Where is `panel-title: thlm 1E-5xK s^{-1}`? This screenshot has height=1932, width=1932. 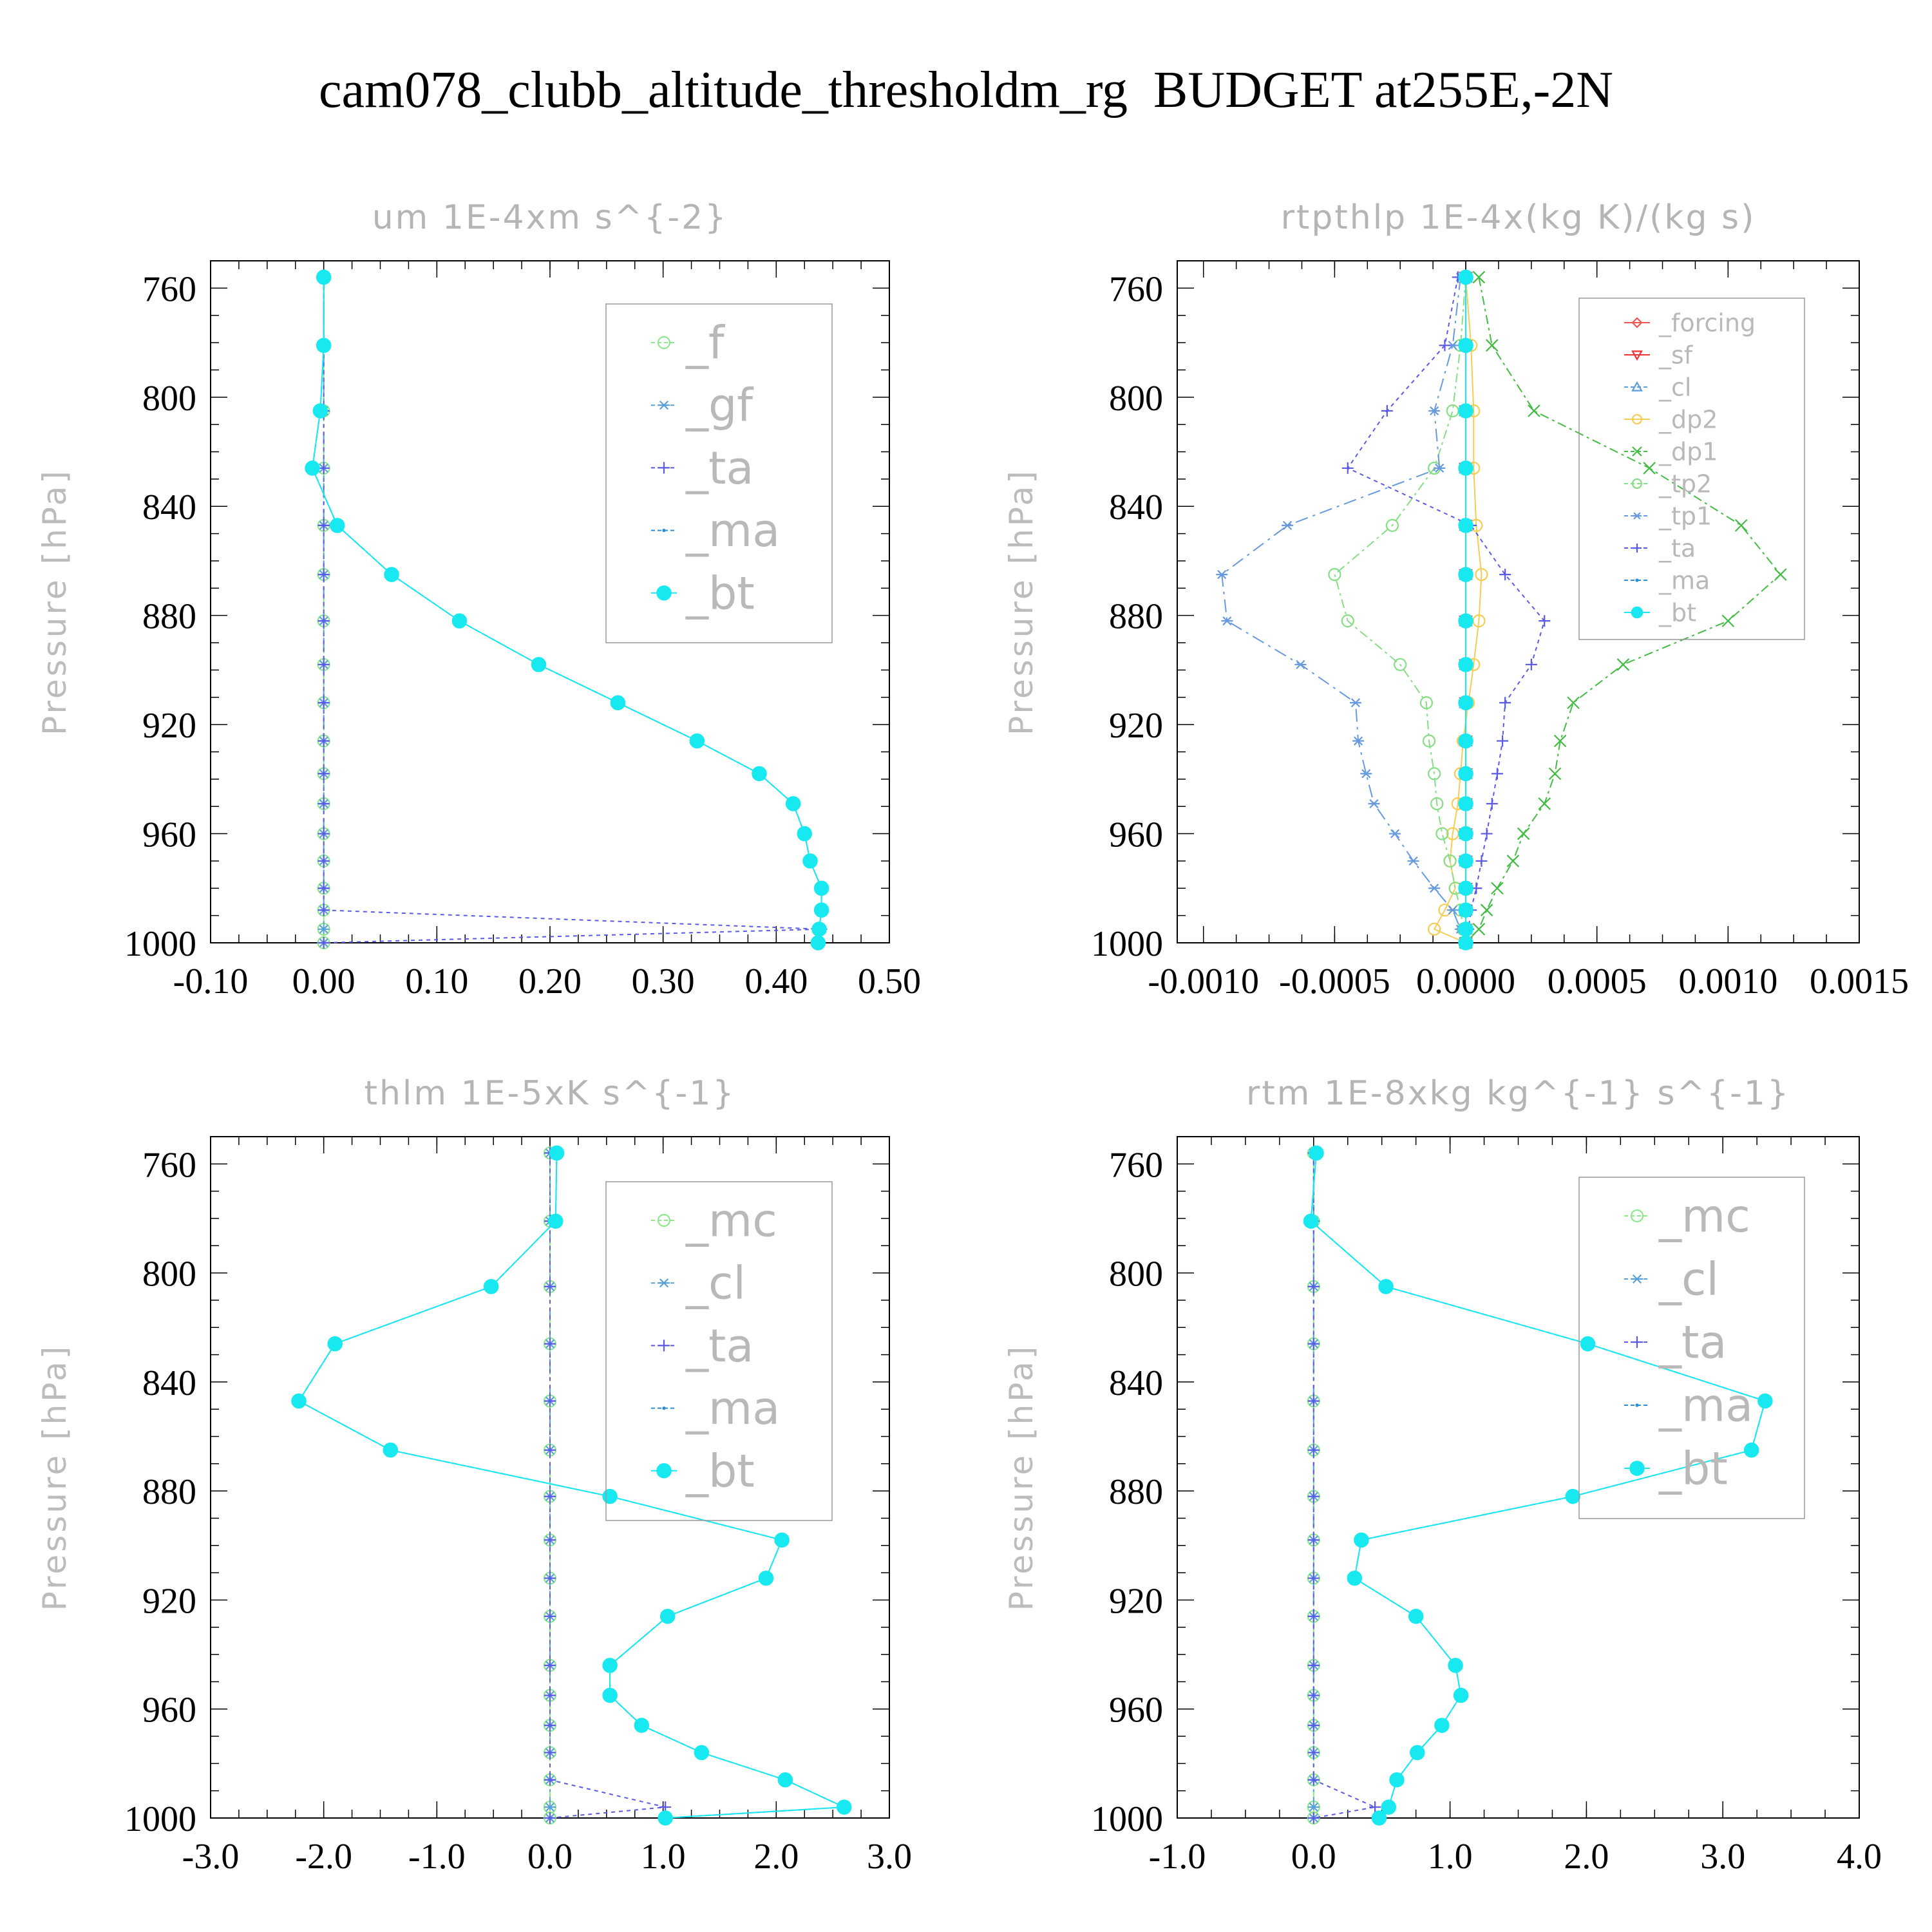
panel-title: thlm 1E-5xK s^{-1} is located at coordinates (550, 1093).